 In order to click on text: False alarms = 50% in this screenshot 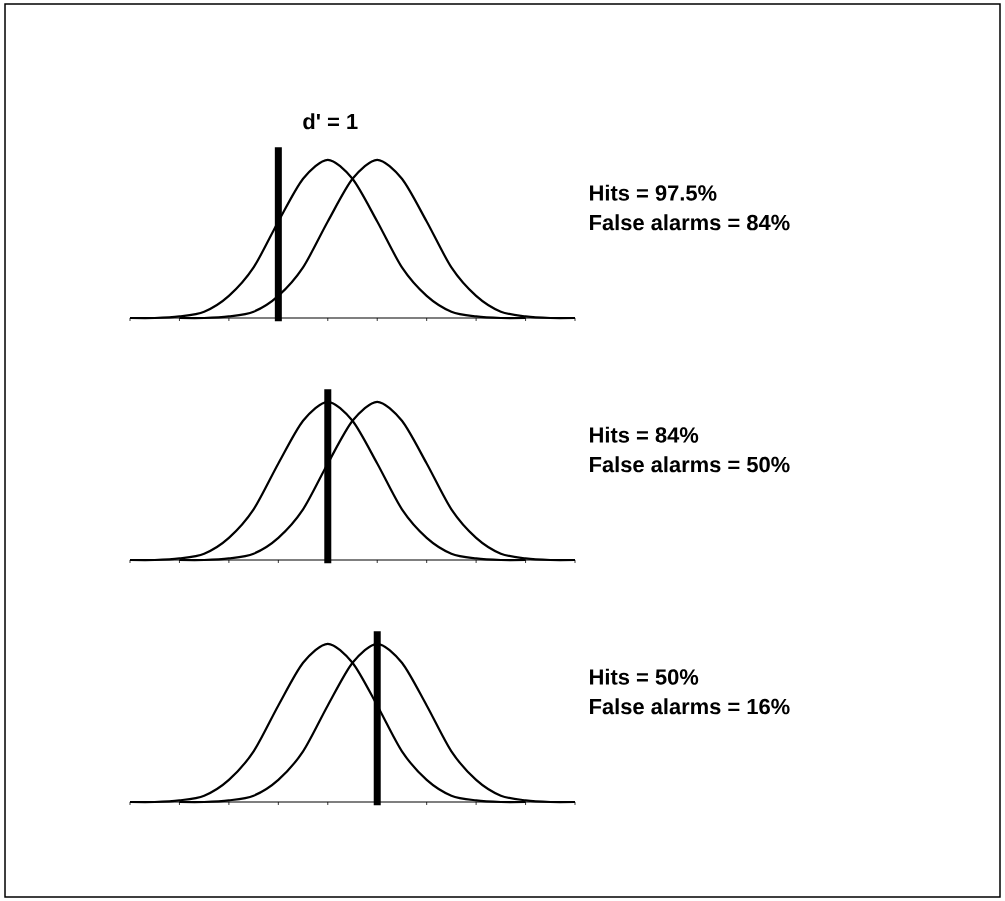, I will do `click(690, 464)`.